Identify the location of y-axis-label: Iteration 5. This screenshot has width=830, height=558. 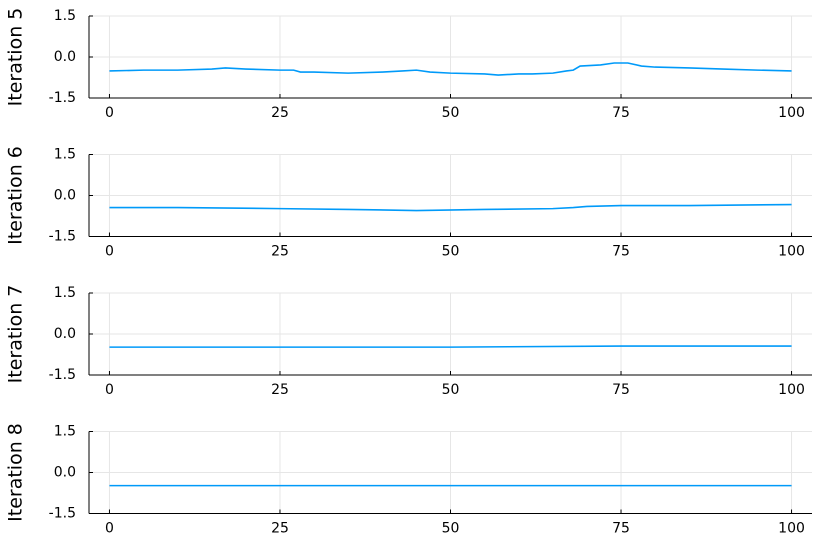
(16, 57).